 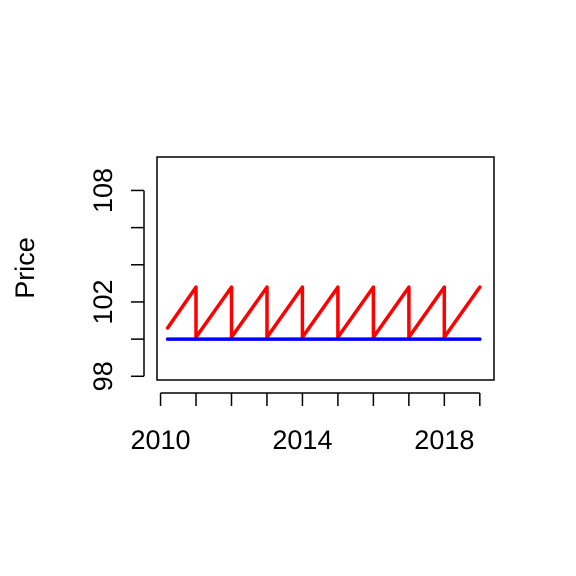 What do you see at coordinates (444, 440) in the screenshot?
I see `x-tick-label: 2018` at bounding box center [444, 440].